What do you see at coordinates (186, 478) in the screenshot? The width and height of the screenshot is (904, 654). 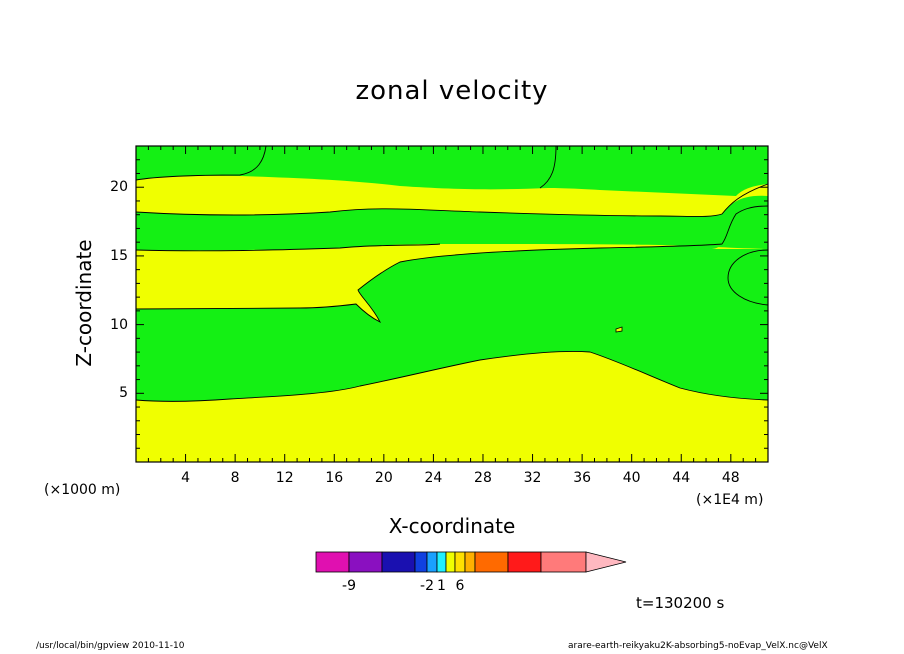 I see `x-tick-label: 4` at bounding box center [186, 478].